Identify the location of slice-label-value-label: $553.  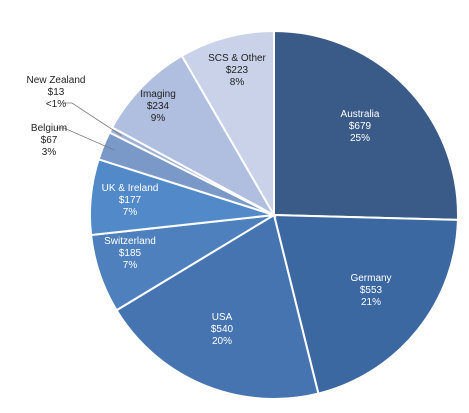
(371, 290).